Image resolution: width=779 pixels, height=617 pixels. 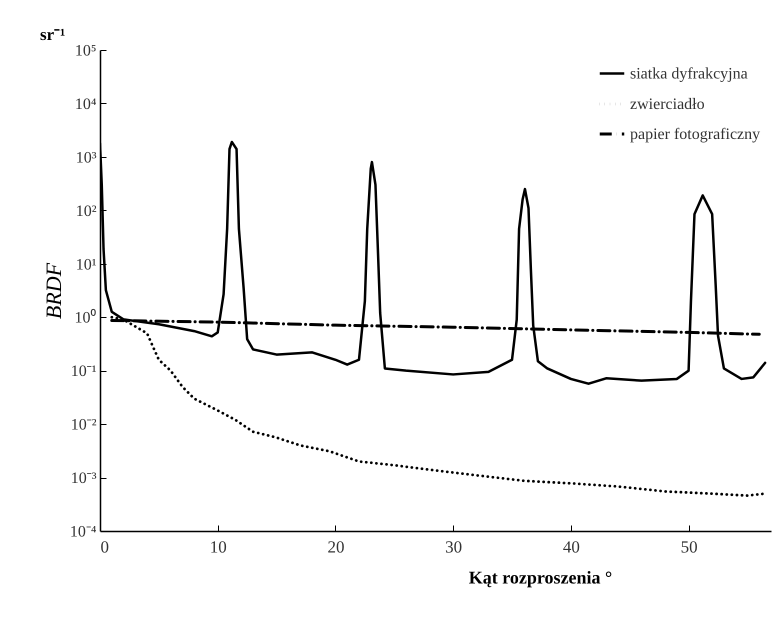 I want to click on y-tick-label: 10⁻³, so click(x=83, y=479).